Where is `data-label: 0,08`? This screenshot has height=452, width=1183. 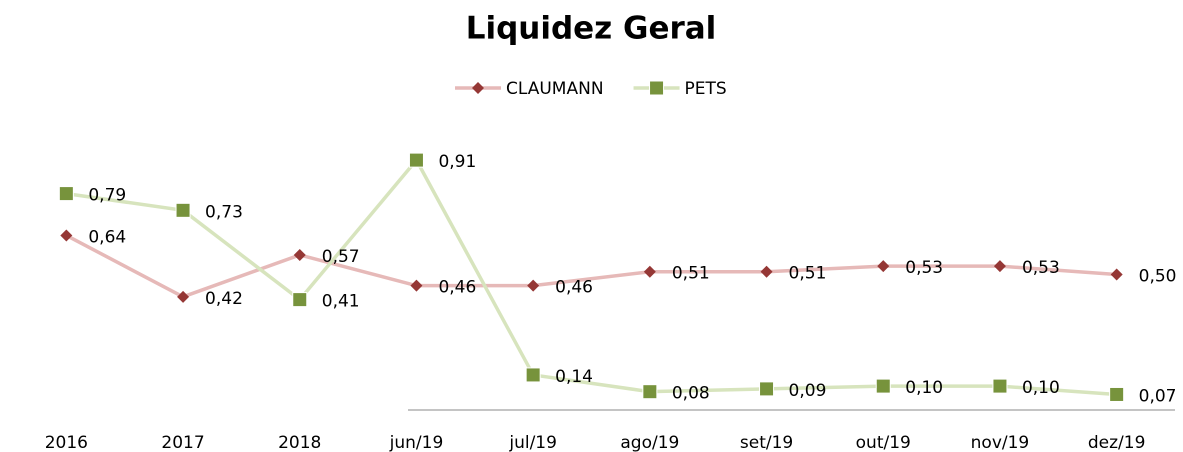
data-label: 0,08 is located at coordinates (691, 394).